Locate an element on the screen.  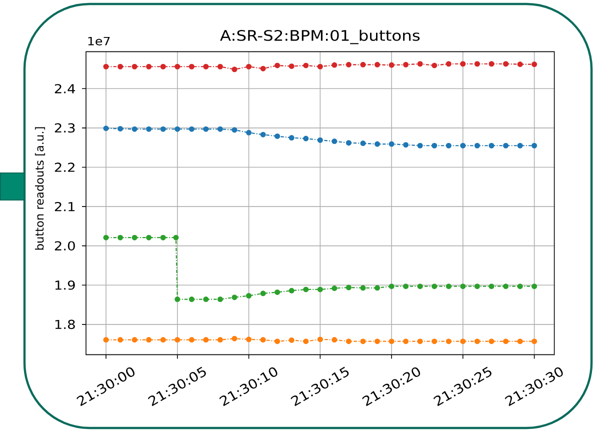
y-tick-label: 1.8 is located at coordinates (65, 325).